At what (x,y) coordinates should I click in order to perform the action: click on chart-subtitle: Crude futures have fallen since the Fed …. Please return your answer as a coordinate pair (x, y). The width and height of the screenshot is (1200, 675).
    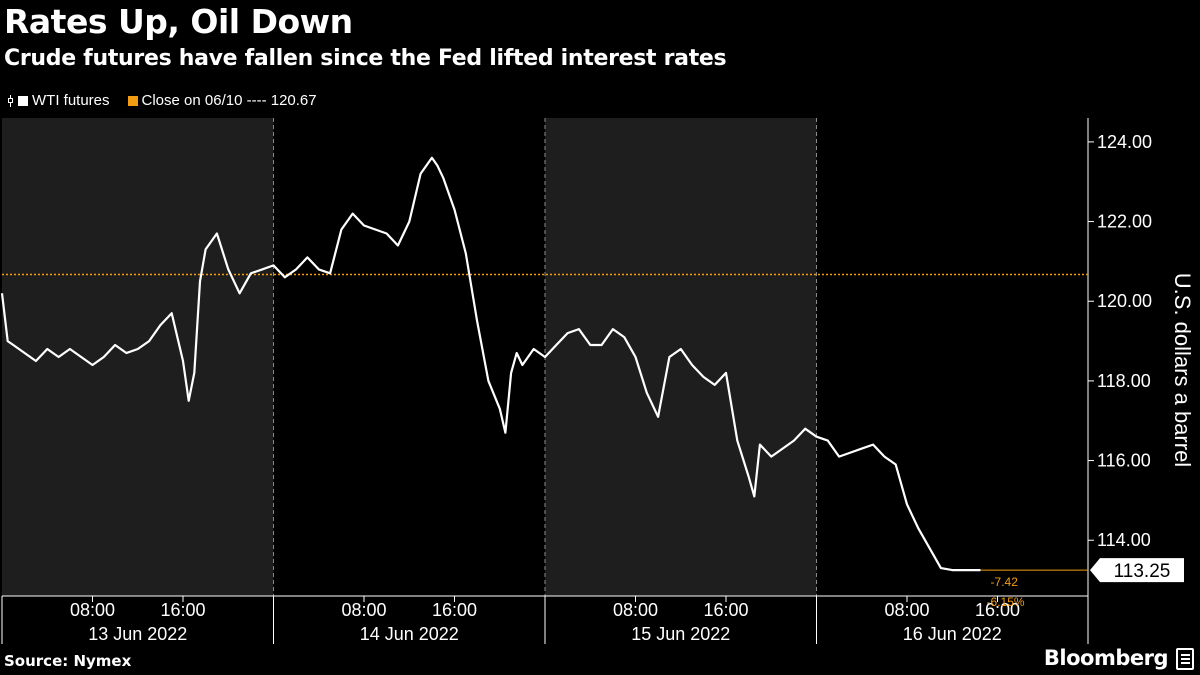
    Looking at the image, I should click on (365, 58).